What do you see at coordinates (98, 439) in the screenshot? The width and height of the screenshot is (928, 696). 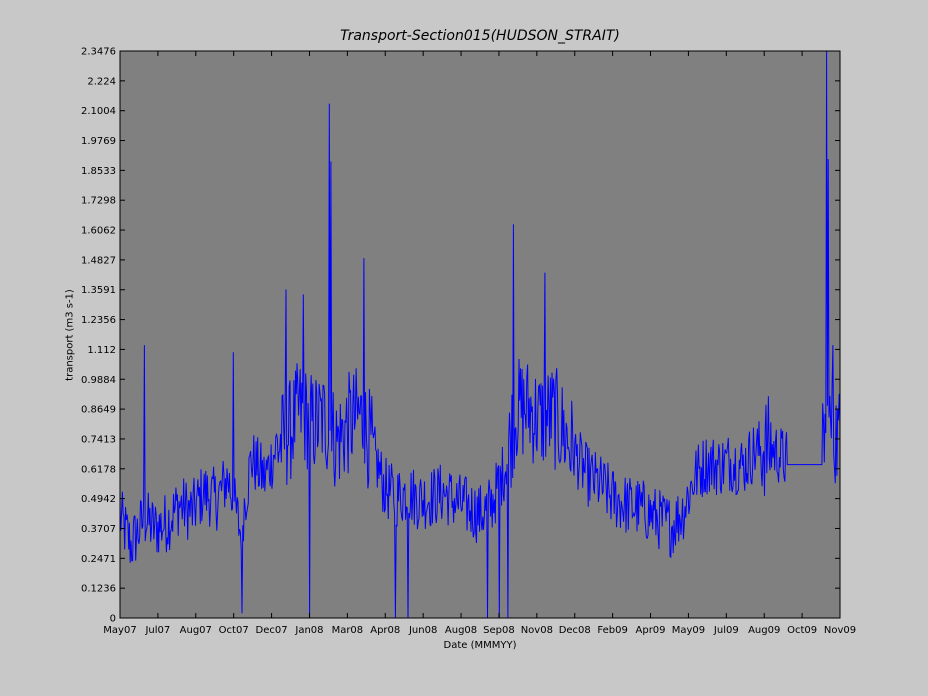 I see `y-tick-label: 0.7413` at bounding box center [98, 439].